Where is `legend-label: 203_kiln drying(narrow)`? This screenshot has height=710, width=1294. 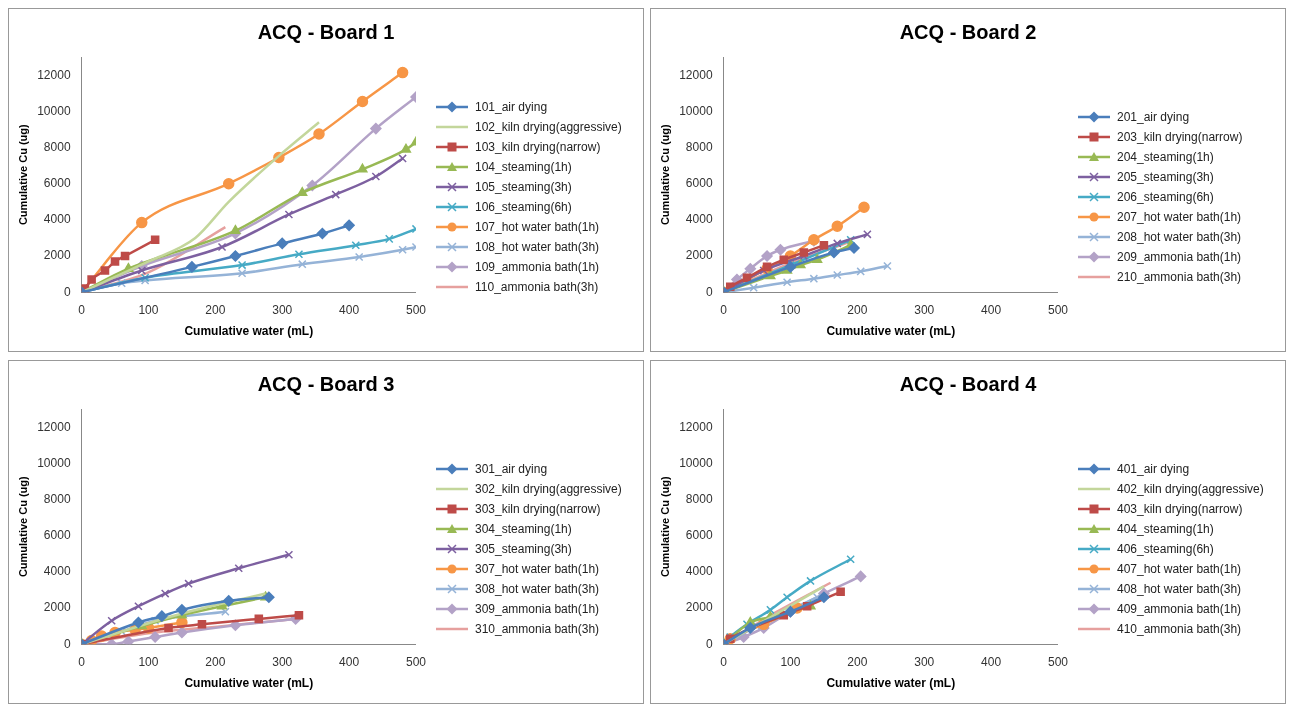
legend-label: 203_kiln drying(narrow) is located at coordinates (1180, 137).